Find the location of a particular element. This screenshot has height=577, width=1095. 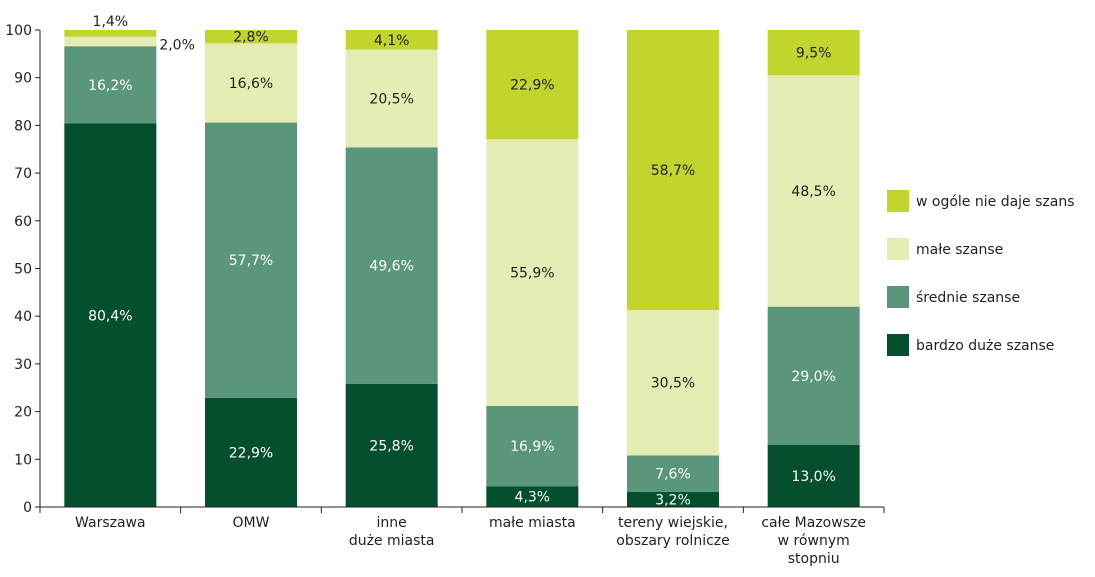

data-label: 16,9% is located at coordinates (532, 447).